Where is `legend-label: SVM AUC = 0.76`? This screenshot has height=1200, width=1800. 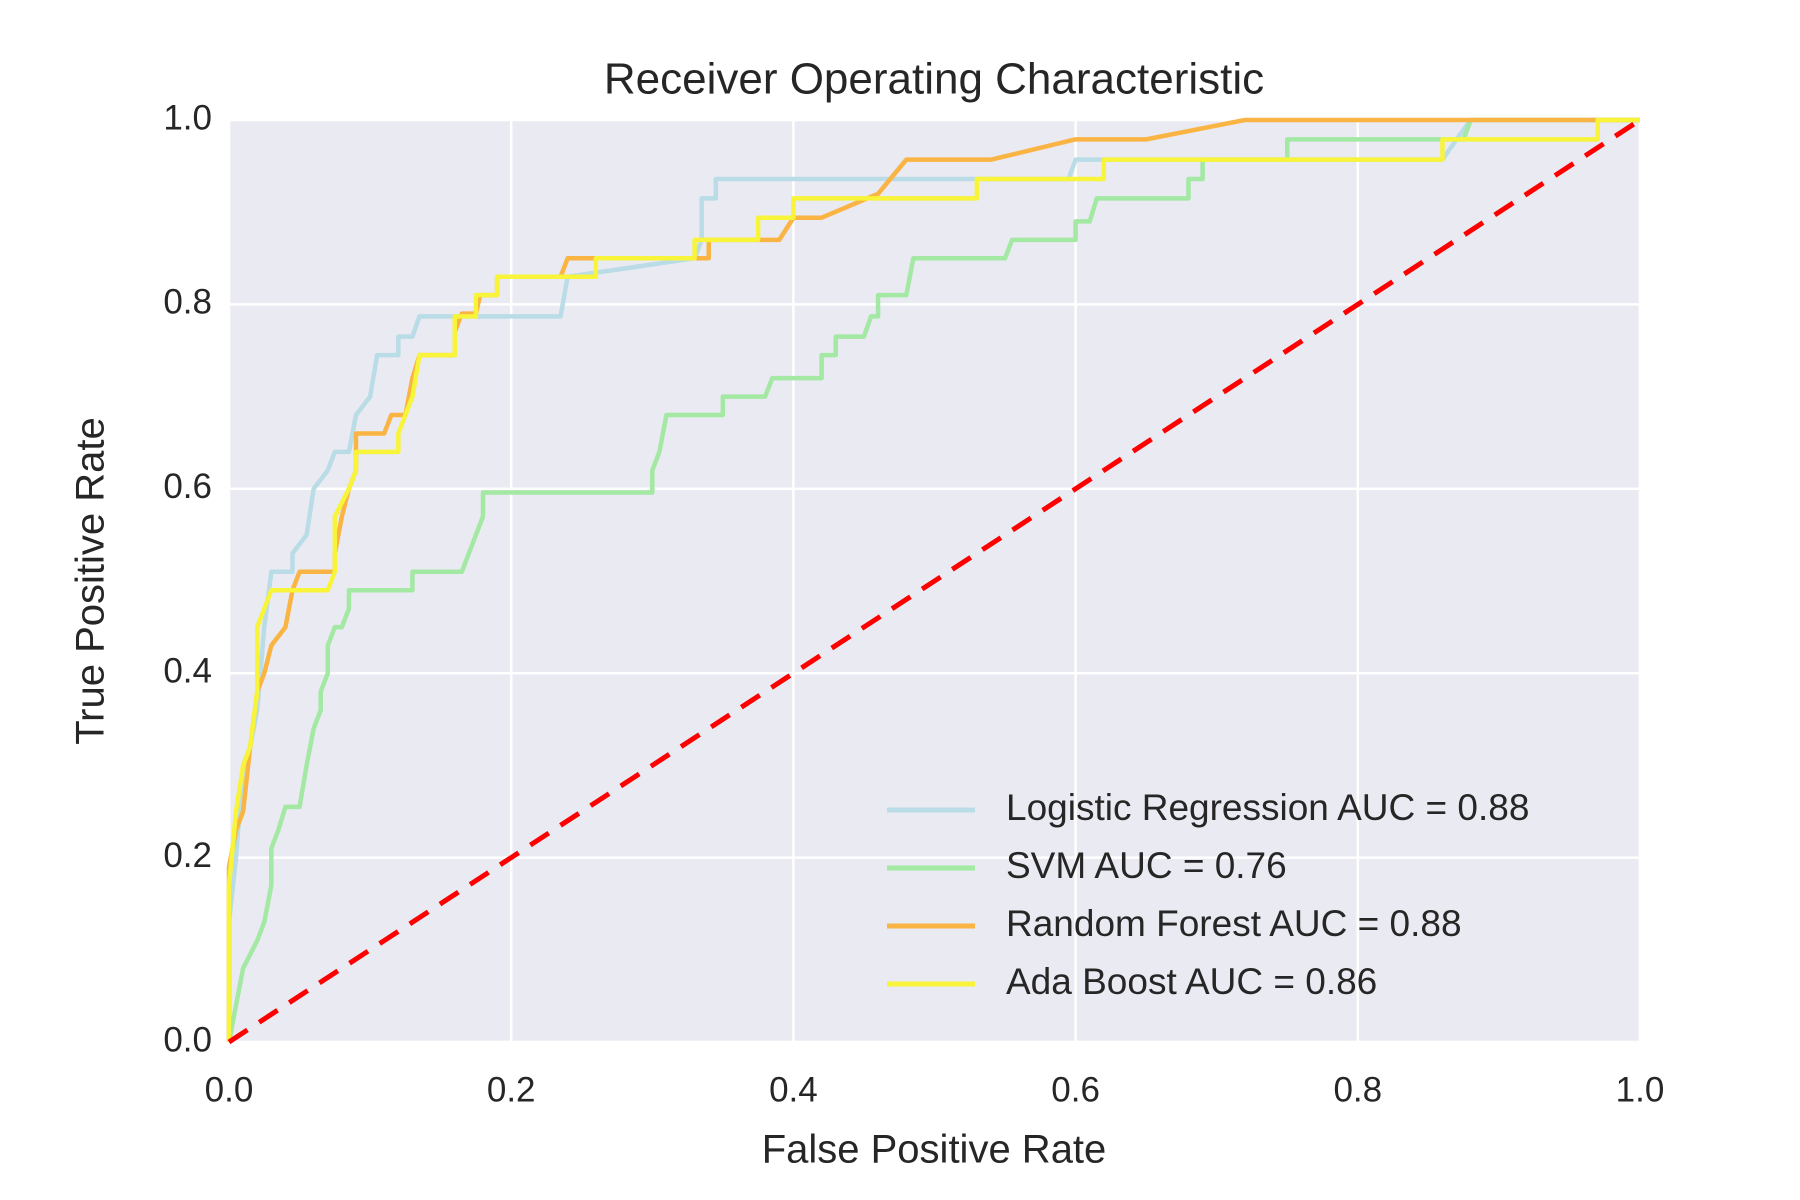
legend-label: SVM AUC = 0.76 is located at coordinates (1146, 865).